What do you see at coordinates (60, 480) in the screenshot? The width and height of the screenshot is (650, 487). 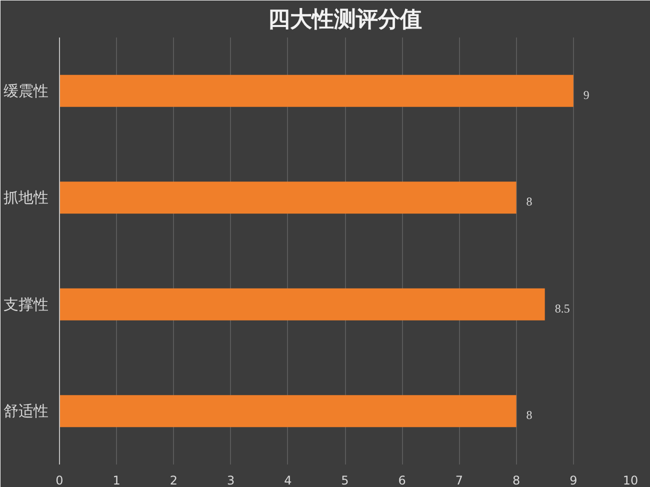 I see `x-tick-label: 0` at bounding box center [60, 480].